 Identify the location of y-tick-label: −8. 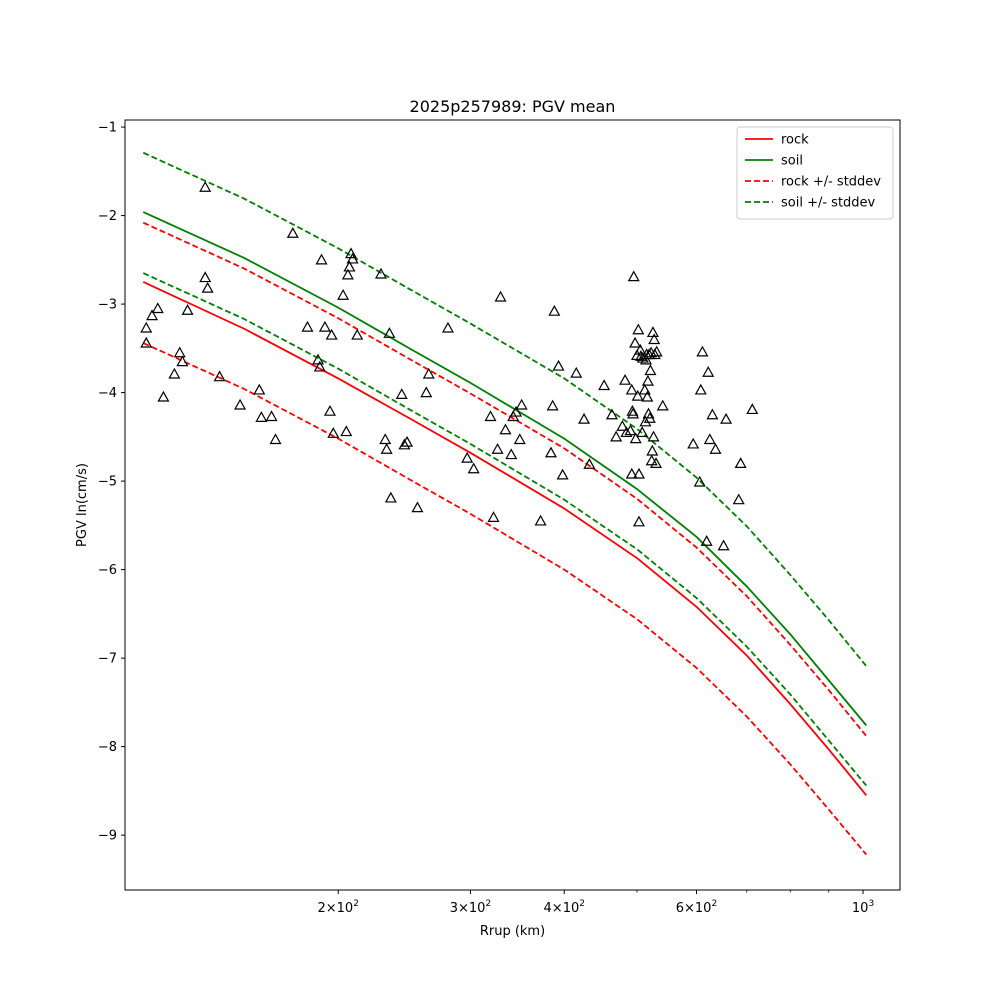
(107, 747).